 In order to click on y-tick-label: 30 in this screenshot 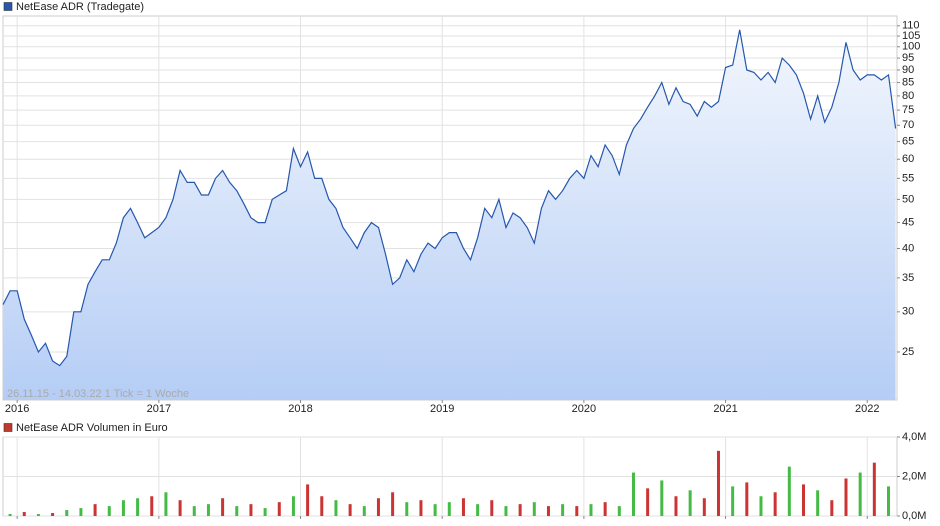, I will do `click(908, 312)`.